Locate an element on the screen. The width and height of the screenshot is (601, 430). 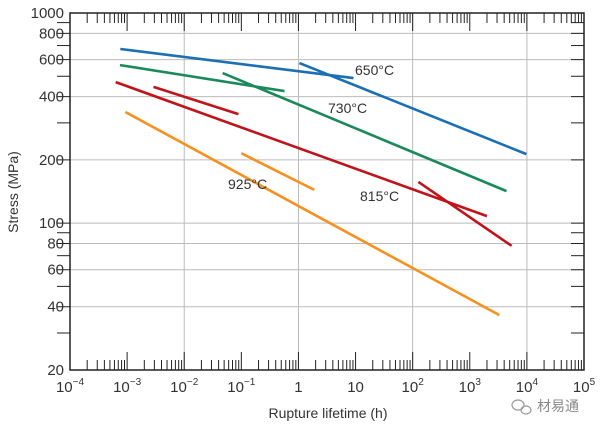
x-tick-exponent: −3 is located at coordinates (136, 382).